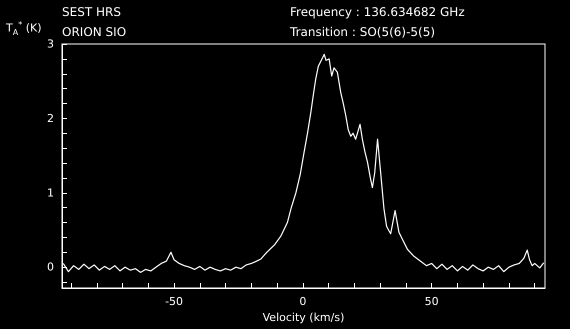 This screenshot has width=570, height=329. Describe the element at coordinates (303, 317) in the screenshot. I see `x-axis-title: Velocity (km/s)` at that location.